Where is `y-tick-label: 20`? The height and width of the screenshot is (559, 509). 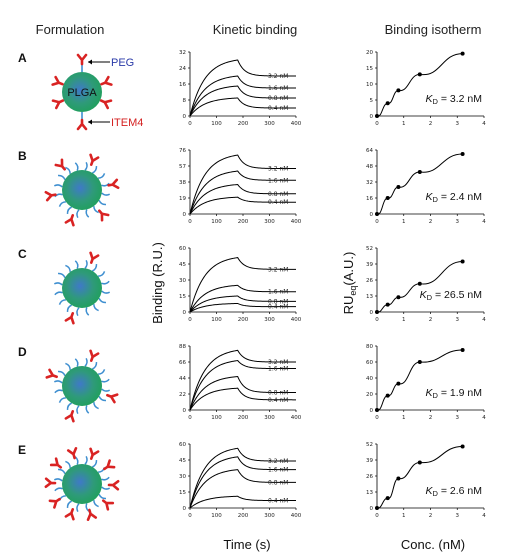
y-tick-label: 20 is located at coordinates (369, 395).